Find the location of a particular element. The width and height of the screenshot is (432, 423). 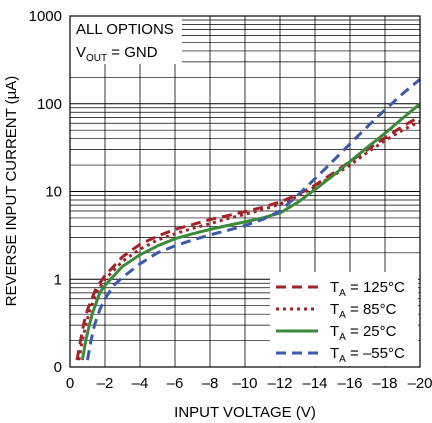

x-tick-label: –14 is located at coordinates (314, 383).